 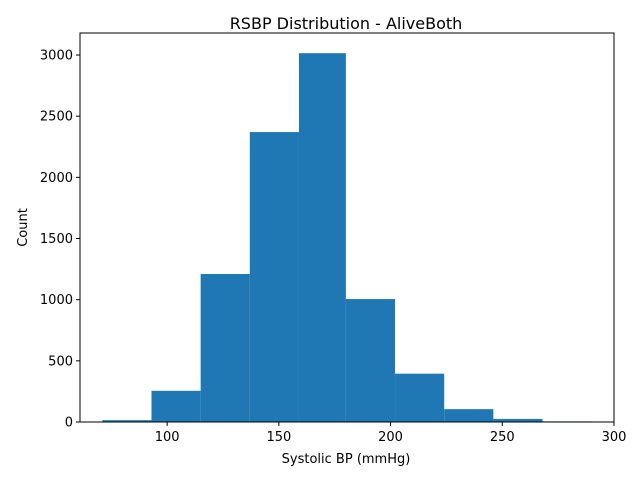 I want to click on y-tick-label: 2000, so click(x=56, y=178).